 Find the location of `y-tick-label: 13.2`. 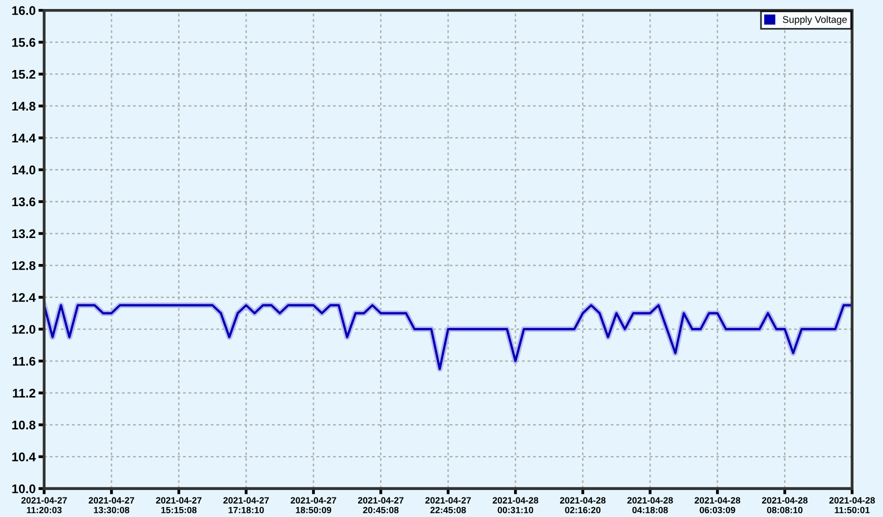

y-tick-label: 13.2 is located at coordinates (24, 233).